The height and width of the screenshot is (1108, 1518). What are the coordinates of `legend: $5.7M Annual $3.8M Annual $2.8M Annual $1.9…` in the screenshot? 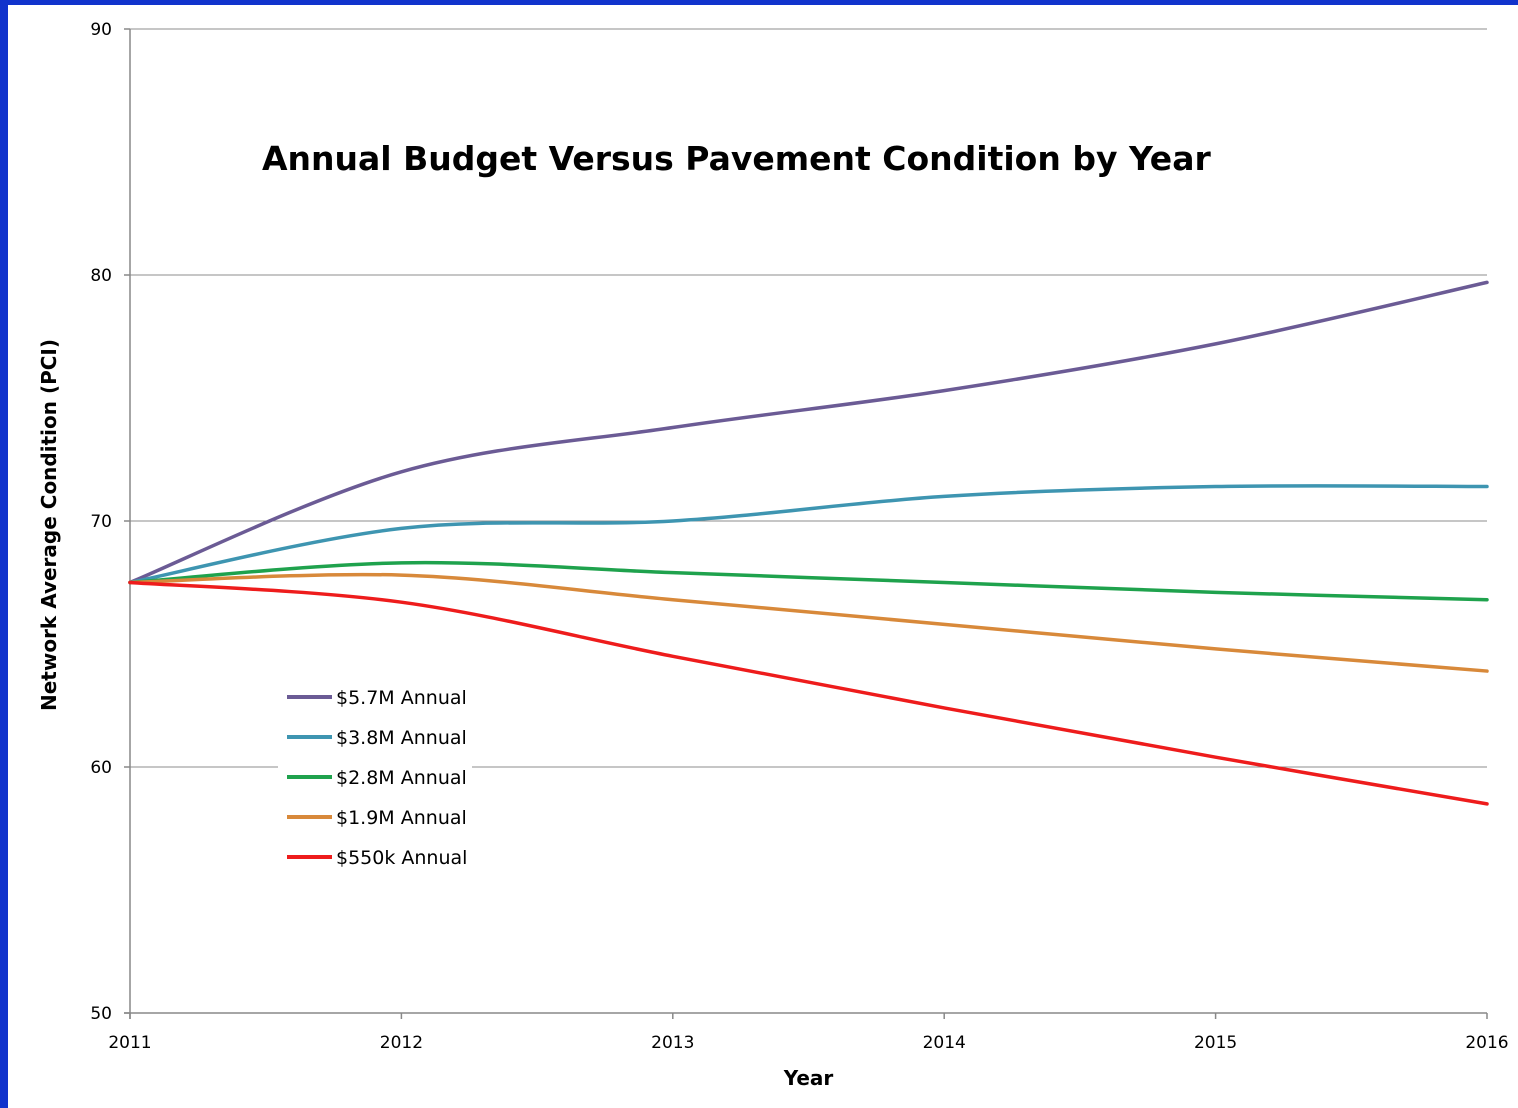 It's located at (375, 778).